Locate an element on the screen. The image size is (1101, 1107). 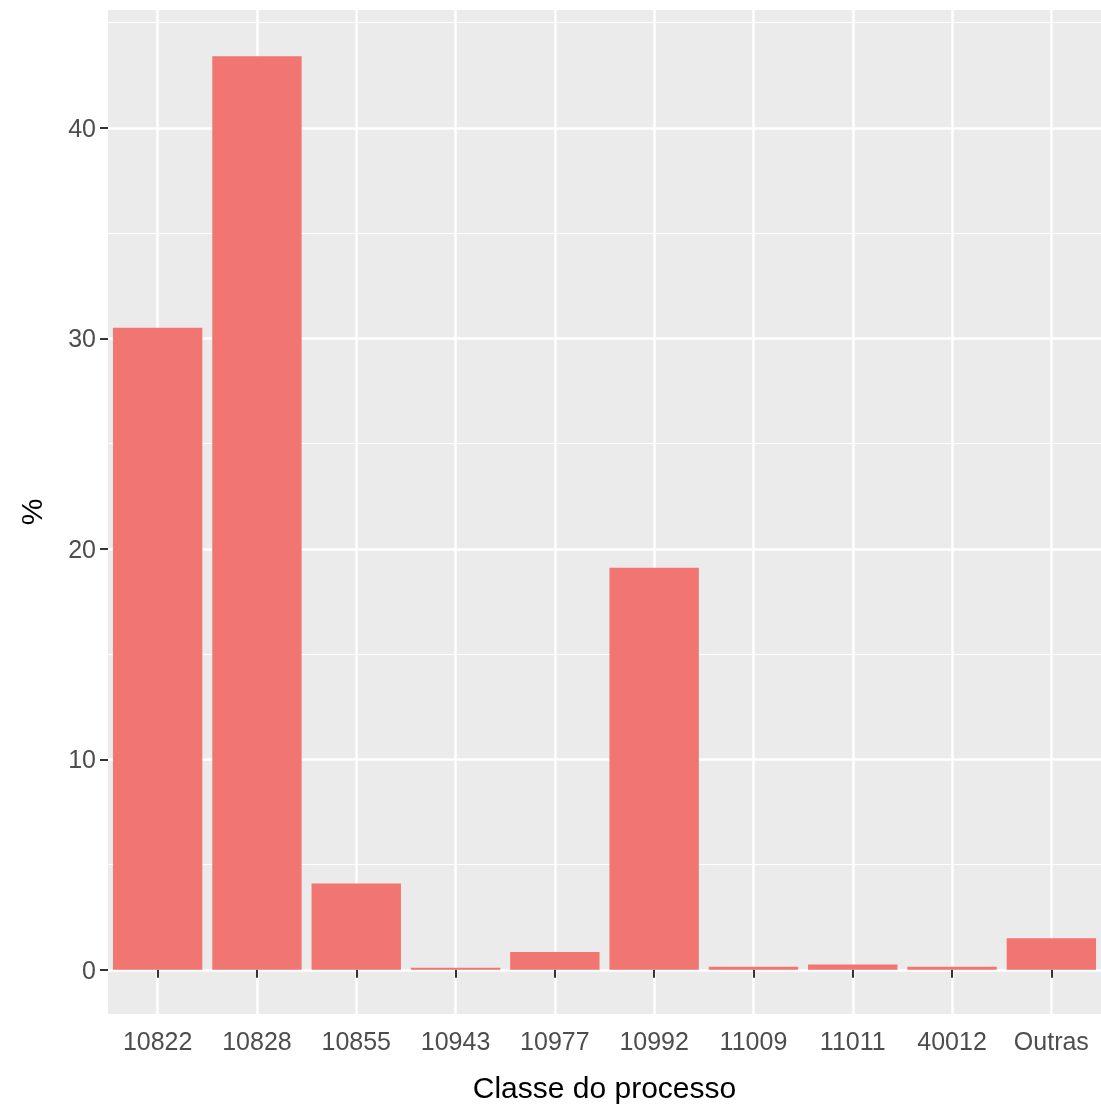
y-tick-label: 40 is located at coordinates (82, 127).